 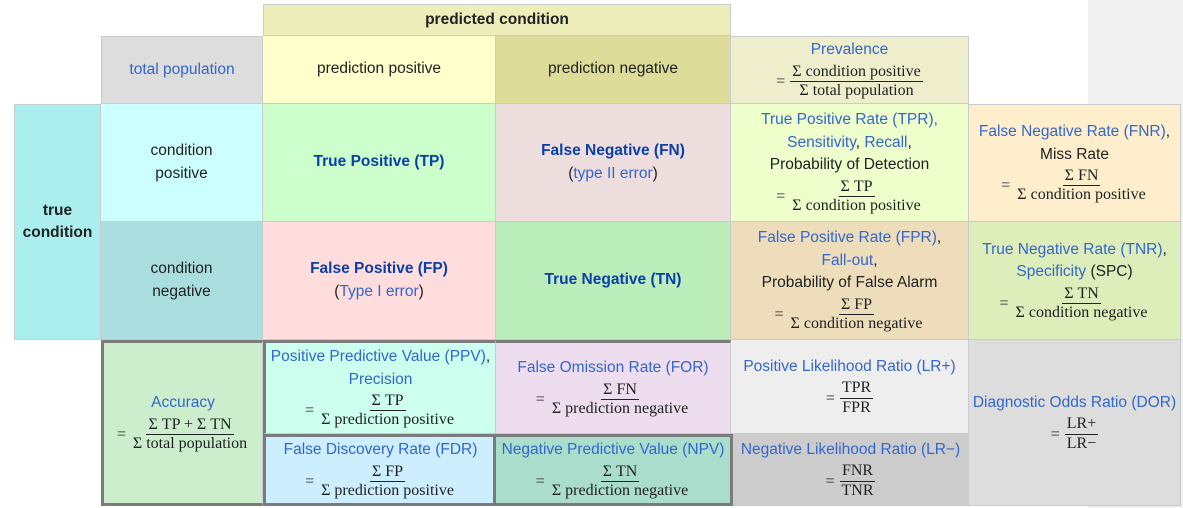 I want to click on predicted-condition-header: predicted condition, so click(x=497, y=20).